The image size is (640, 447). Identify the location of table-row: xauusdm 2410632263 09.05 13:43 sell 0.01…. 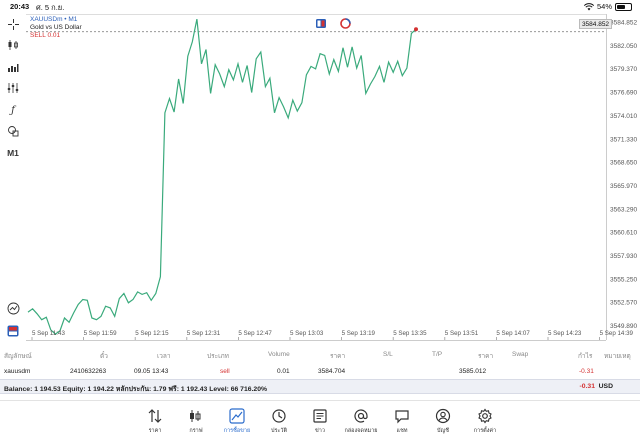
(320, 373).